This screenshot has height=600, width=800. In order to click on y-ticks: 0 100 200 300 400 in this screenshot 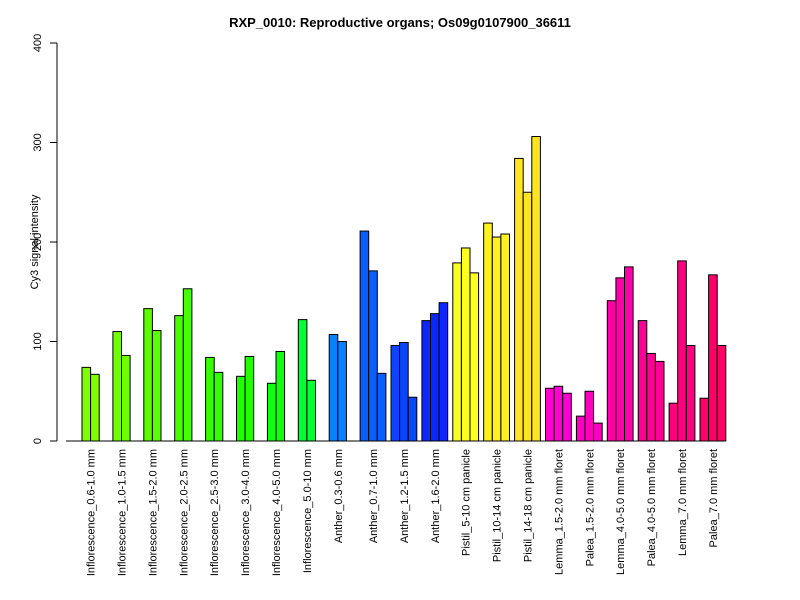, I will do `click(44, 239)`.